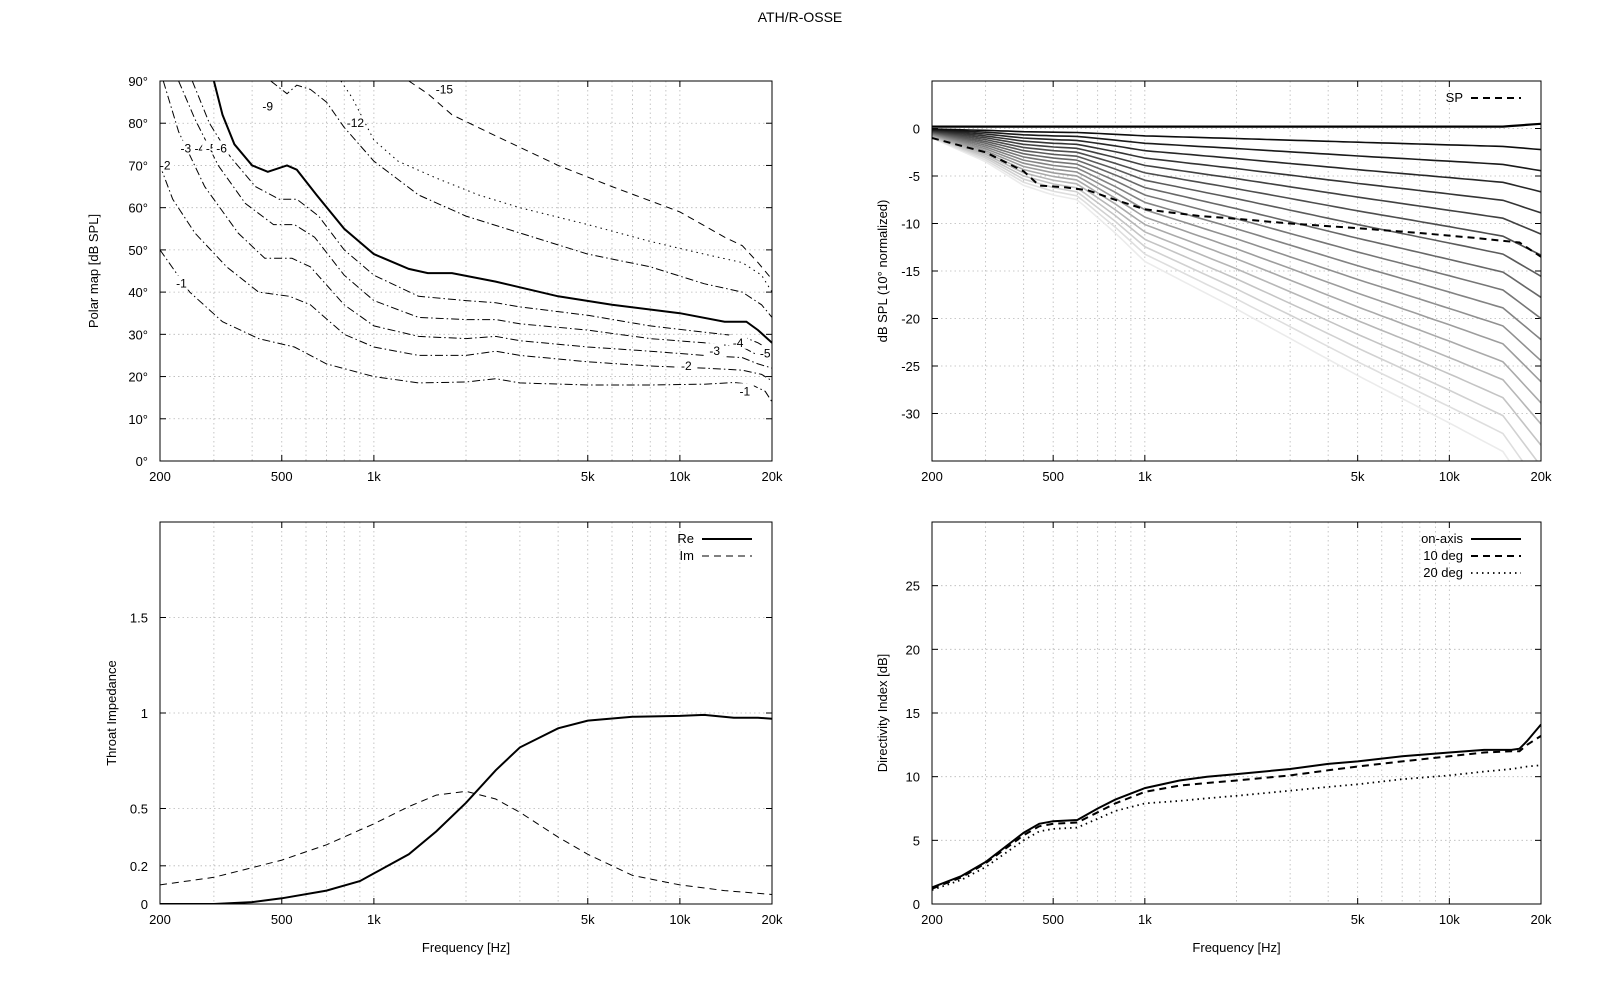  What do you see at coordinates (139, 809) in the screenshot?
I see `y-tick-label: 0.5` at bounding box center [139, 809].